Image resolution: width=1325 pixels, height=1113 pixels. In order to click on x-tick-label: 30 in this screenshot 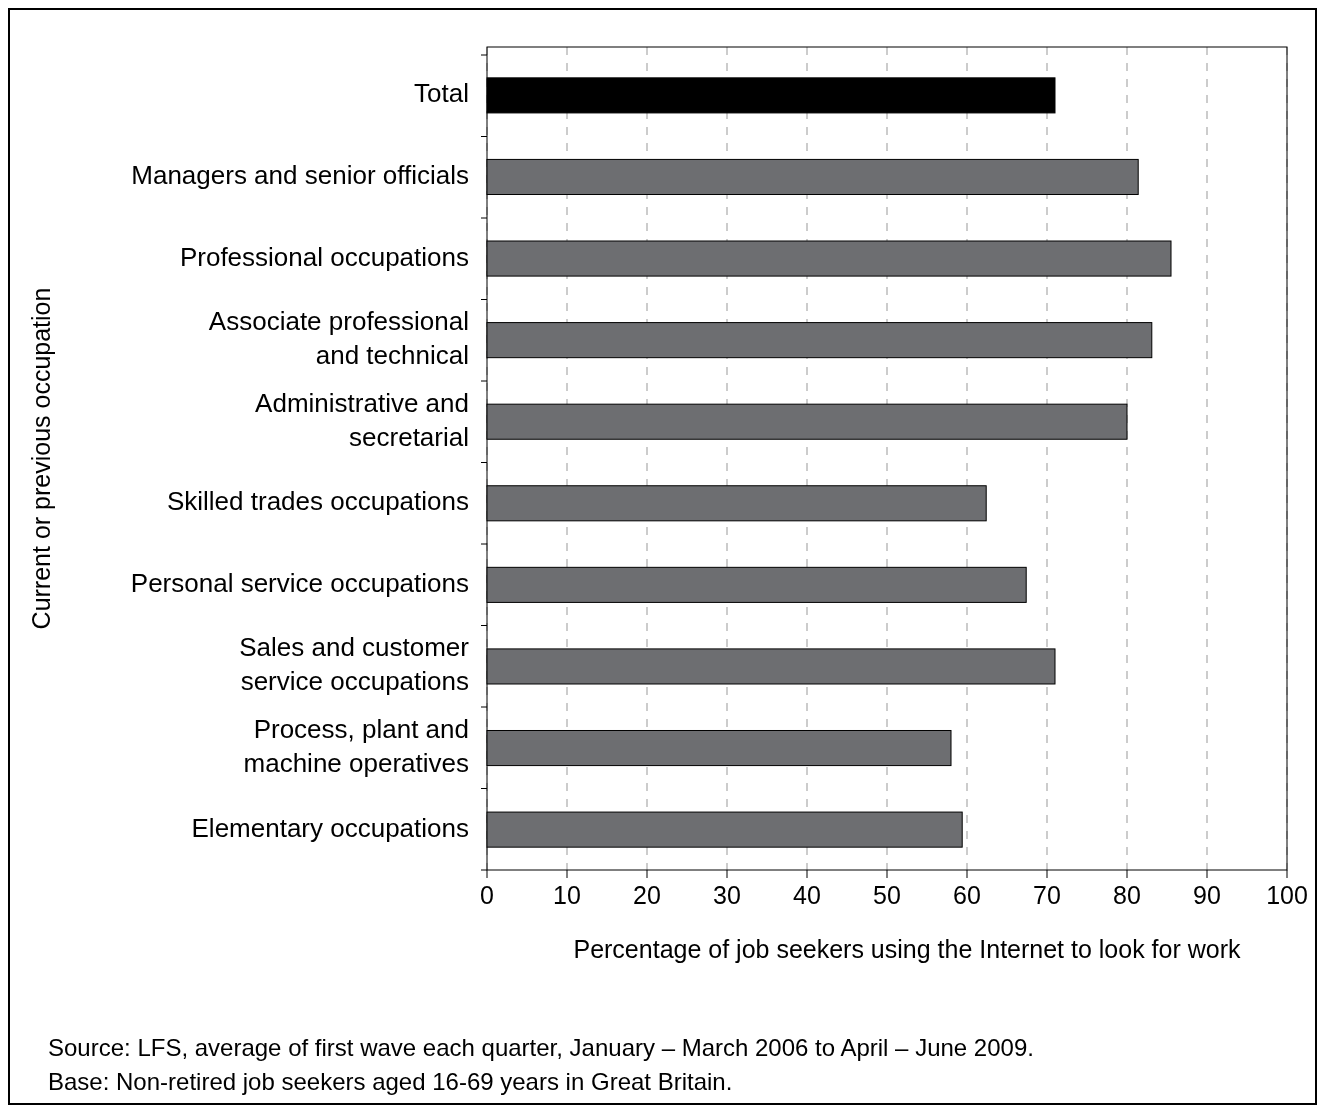, I will do `click(727, 895)`.